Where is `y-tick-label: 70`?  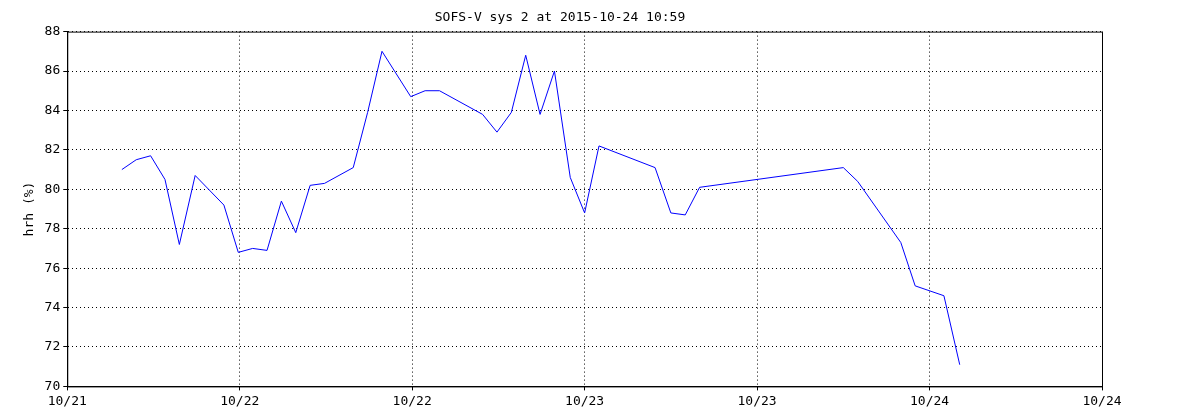 y-tick-label: 70 is located at coordinates (52, 385).